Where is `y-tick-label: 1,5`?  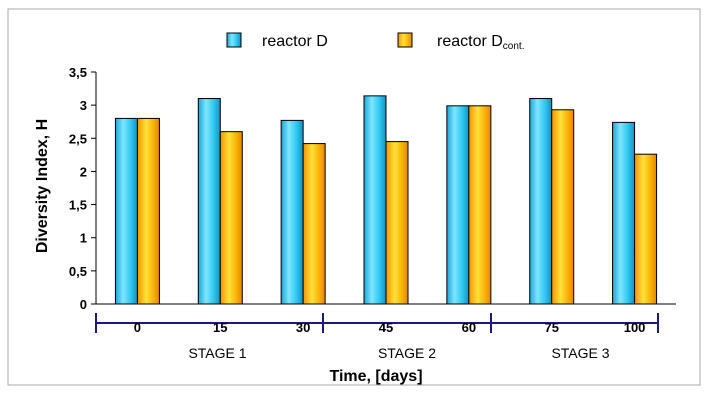 y-tick-label: 1,5 is located at coordinates (78, 205).